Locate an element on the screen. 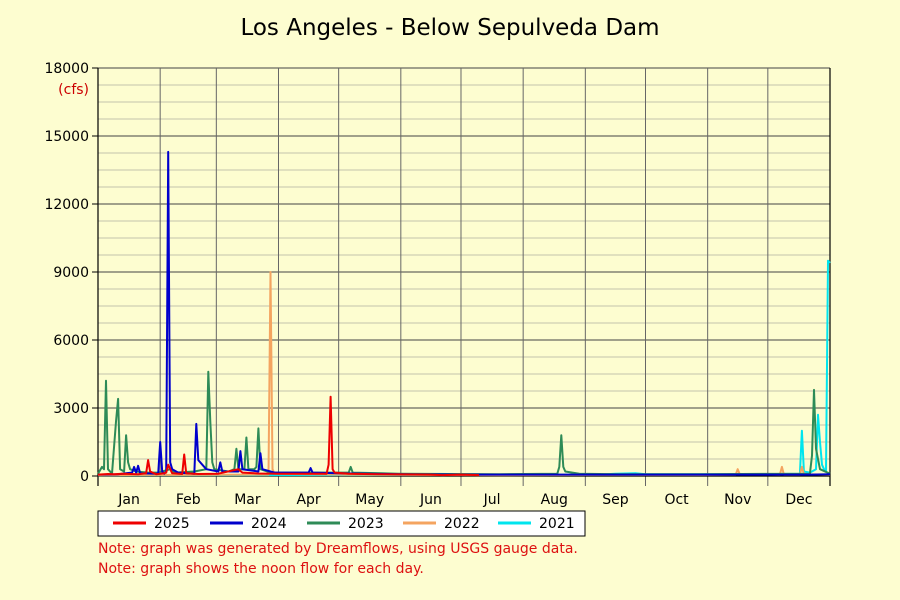  legend-label-2023: 2023 is located at coordinates (366, 524).